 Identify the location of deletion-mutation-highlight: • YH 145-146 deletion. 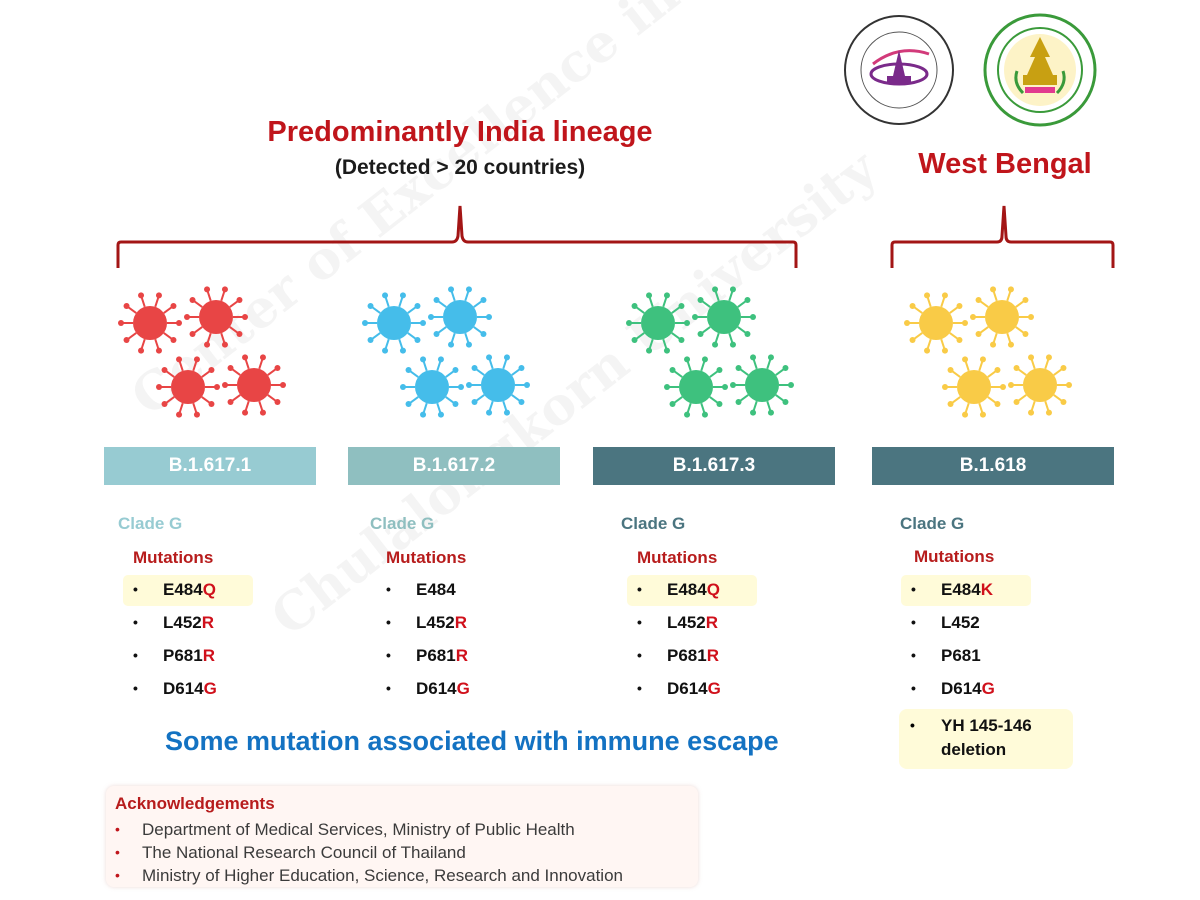
(986, 739).